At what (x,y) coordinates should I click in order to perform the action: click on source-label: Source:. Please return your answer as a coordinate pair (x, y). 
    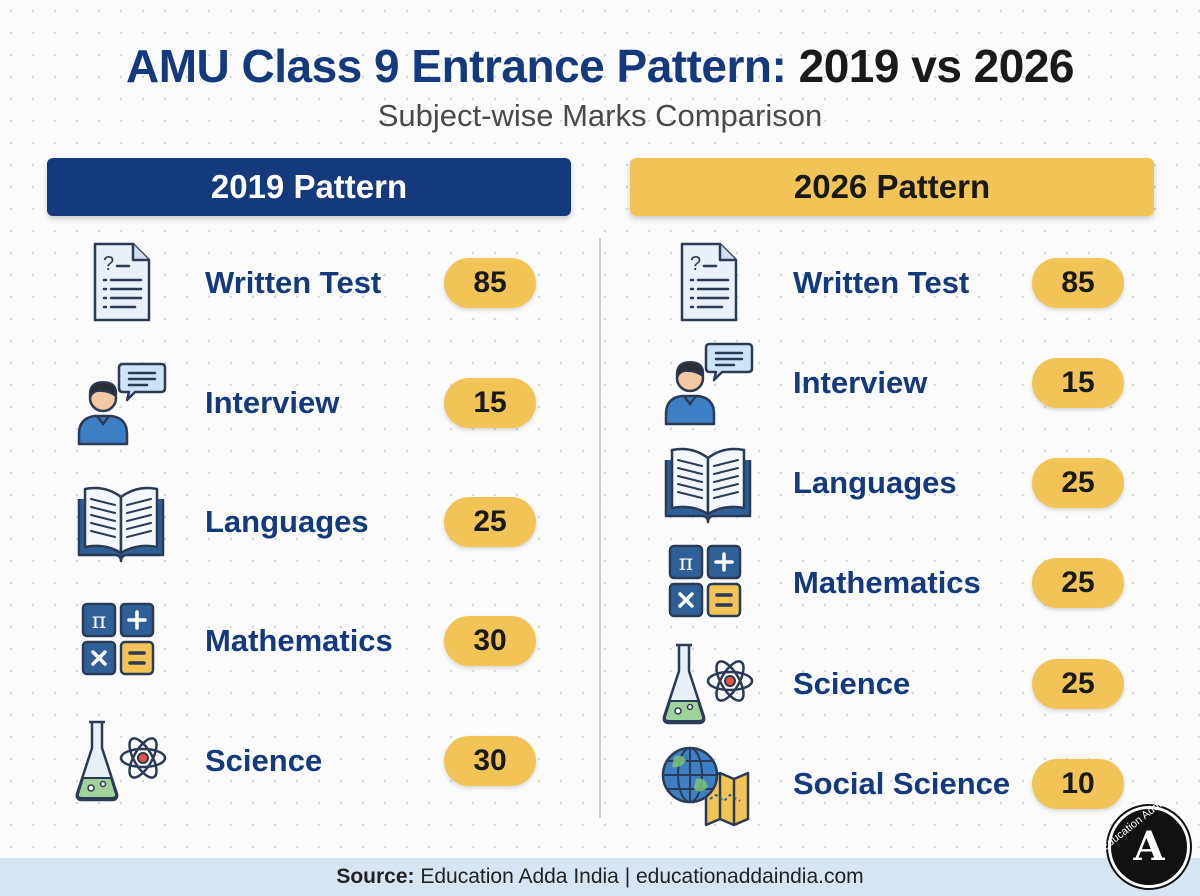
    Looking at the image, I should click on (375, 876).